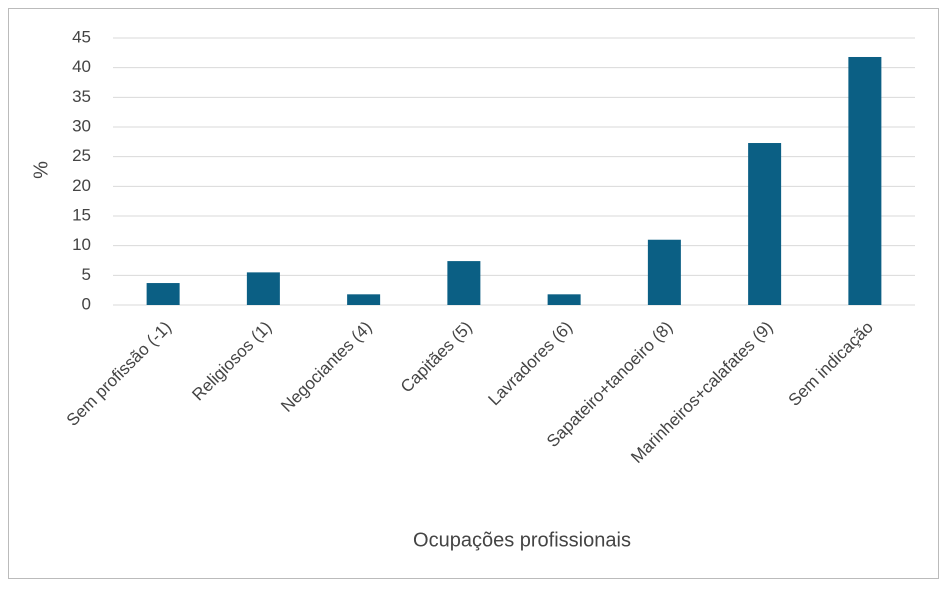  Describe the element at coordinates (81, 185) in the screenshot. I see `y-tick-label: 20` at that location.